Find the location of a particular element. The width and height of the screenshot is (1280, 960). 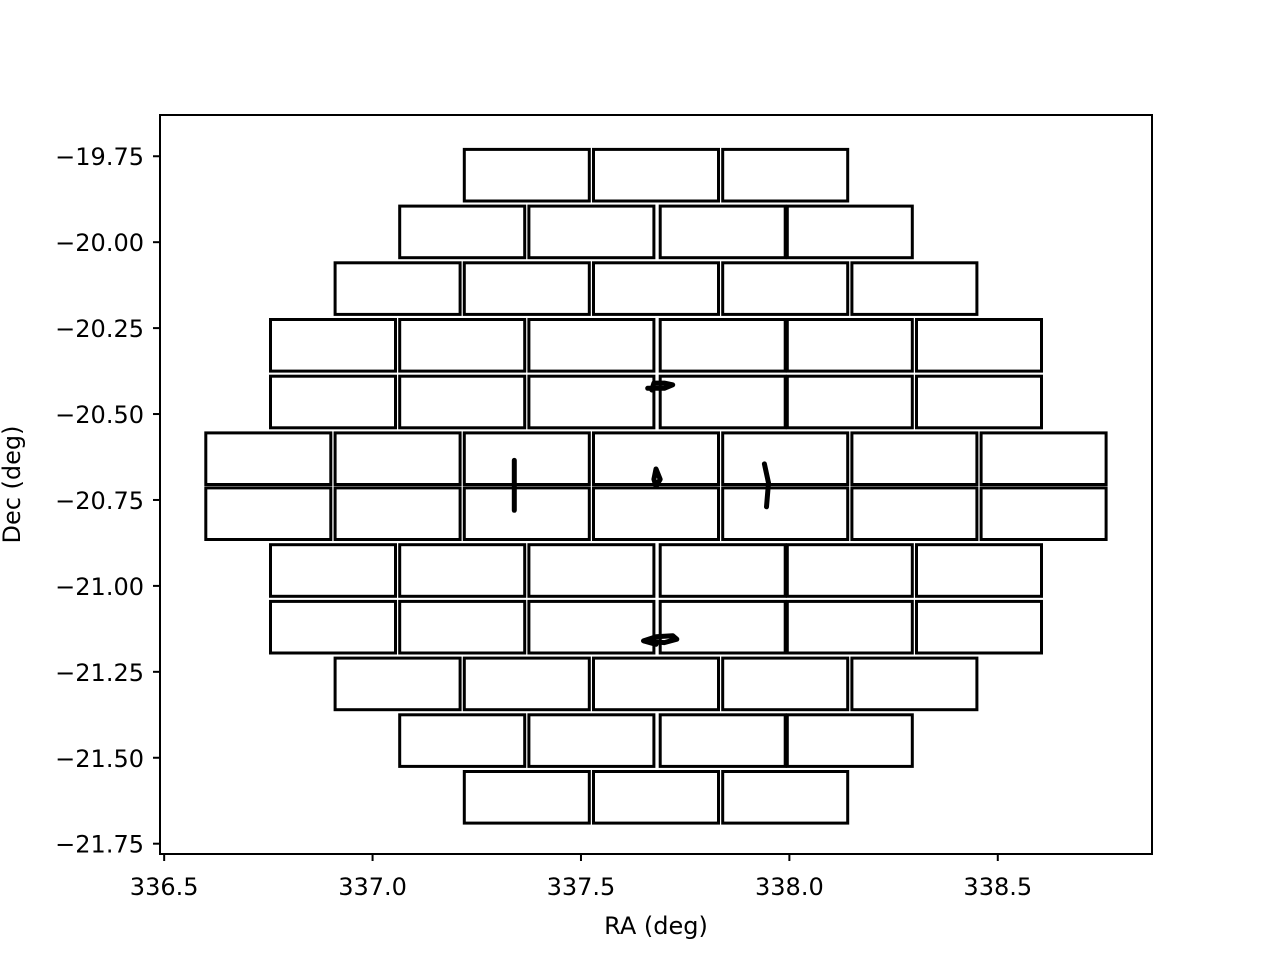

ccd-rect-r4-c2 is located at coordinates (591, 402).